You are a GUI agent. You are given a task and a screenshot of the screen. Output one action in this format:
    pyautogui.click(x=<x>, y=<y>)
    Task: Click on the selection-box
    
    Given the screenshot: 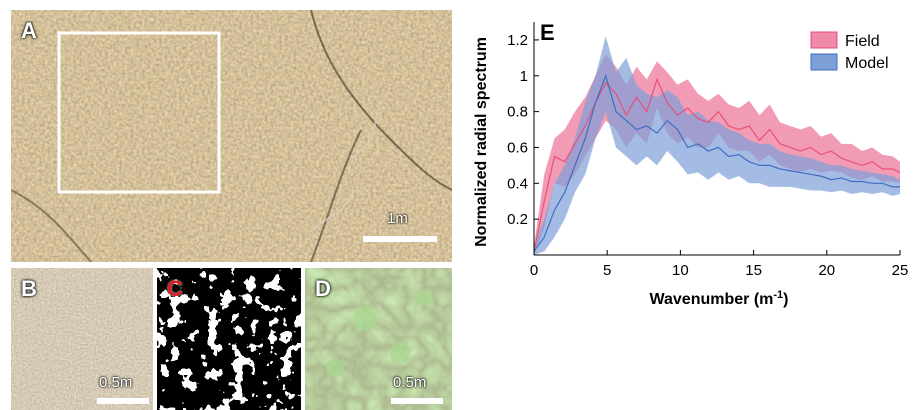 What is the action you would take?
    pyautogui.click(x=139, y=112)
    